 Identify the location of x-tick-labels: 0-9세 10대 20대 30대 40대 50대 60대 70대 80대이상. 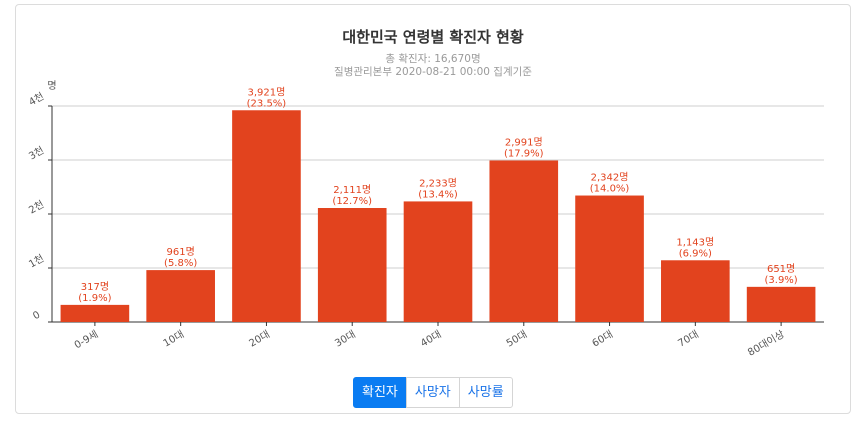
(429, 340).